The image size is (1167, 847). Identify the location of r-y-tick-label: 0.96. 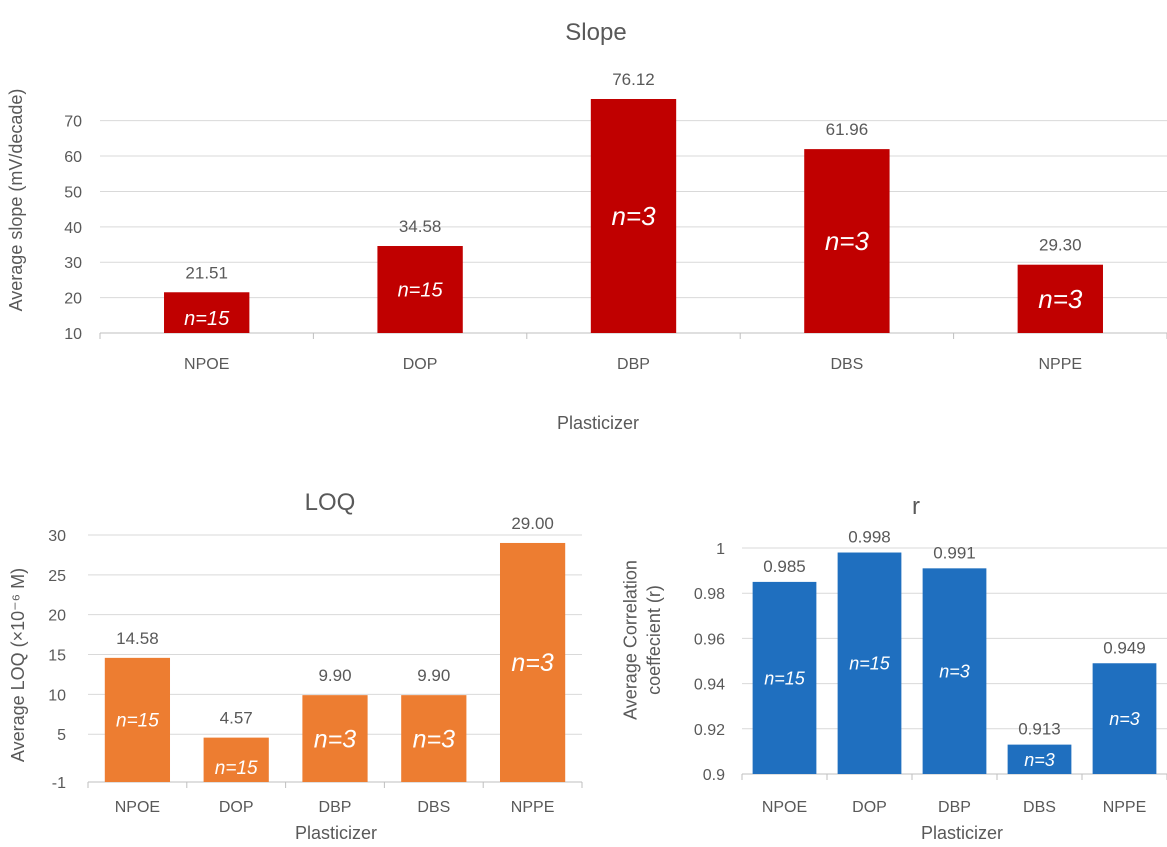
(709, 639).